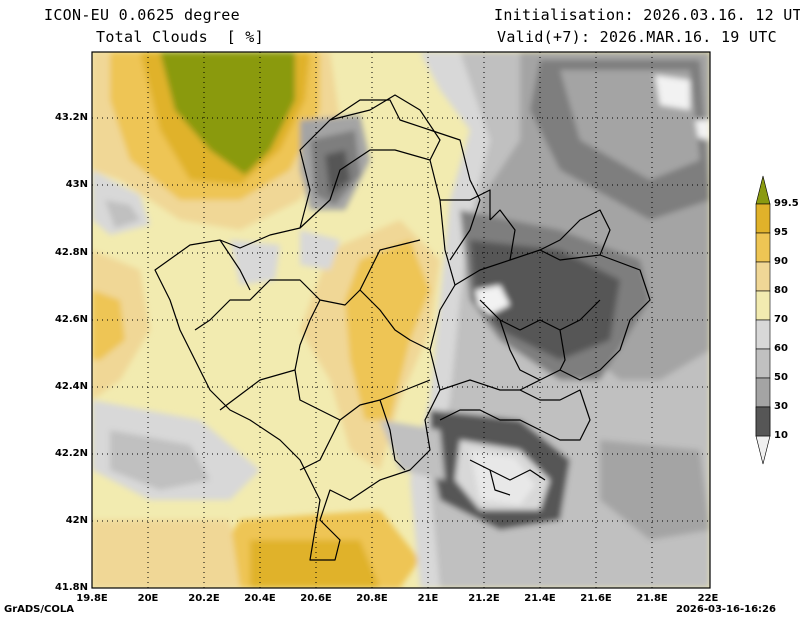  Describe the element at coordinates (428, 598) in the screenshot. I see `lon-label: 21E` at that location.